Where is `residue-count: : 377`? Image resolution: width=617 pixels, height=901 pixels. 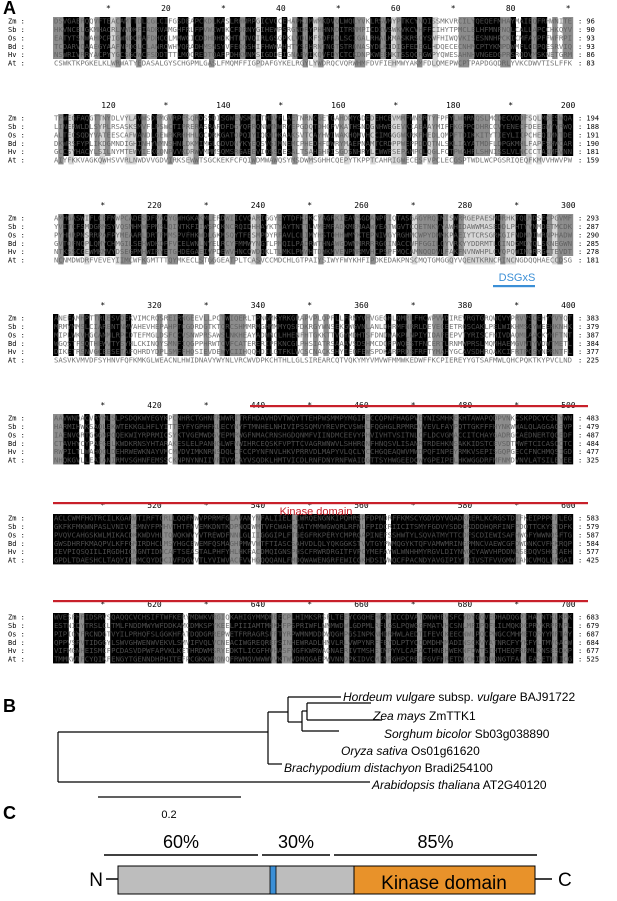
residue-count: : 377 is located at coordinates (588, 352).